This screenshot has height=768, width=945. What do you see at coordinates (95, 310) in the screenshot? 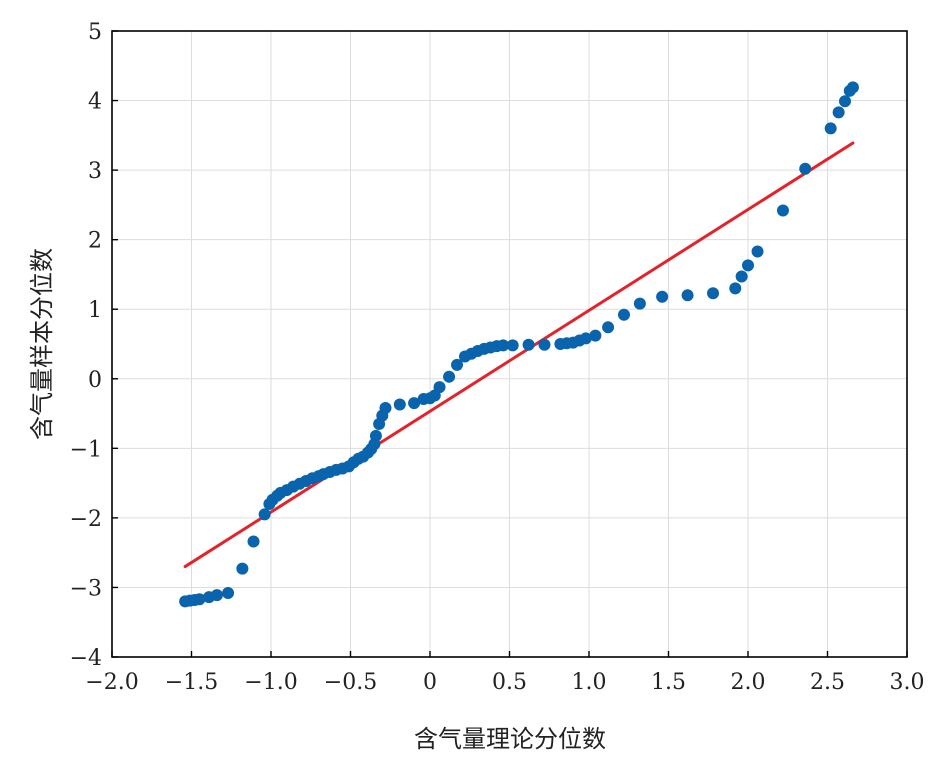
I see `y-tick-label: 1` at bounding box center [95, 310].